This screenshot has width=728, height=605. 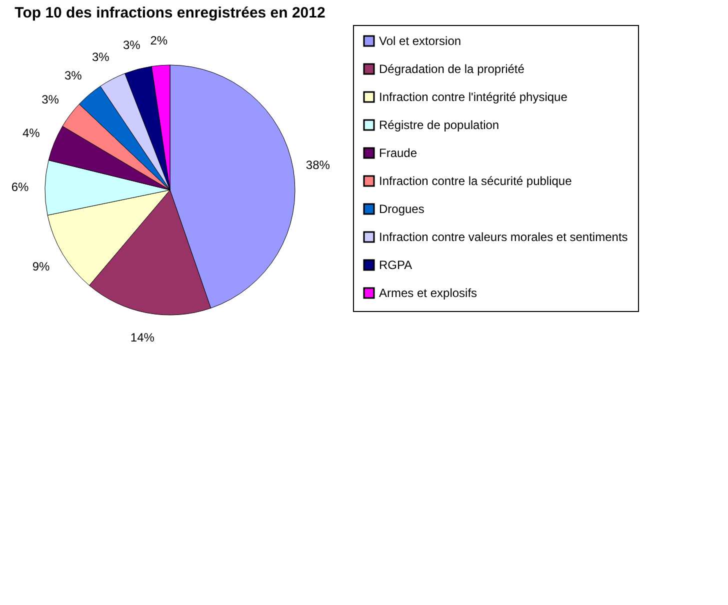 I want to click on legend-label: Infraction contre l'intégrité physique, so click(x=473, y=97).